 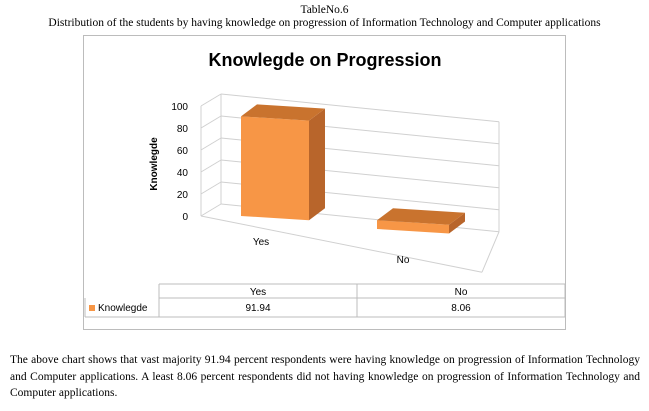 What do you see at coordinates (403, 260) in the screenshot?
I see `x-category-label: No` at bounding box center [403, 260].